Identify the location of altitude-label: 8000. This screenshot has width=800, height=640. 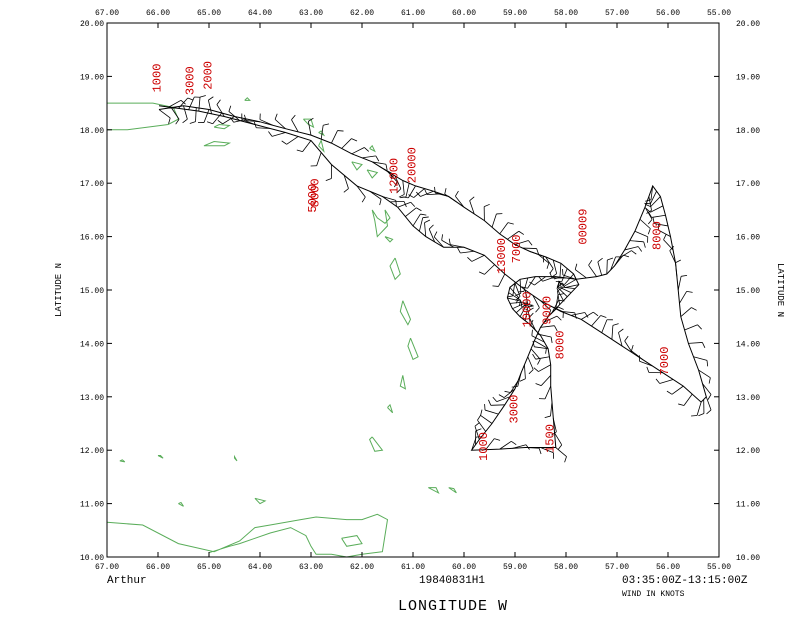
(316, 192).